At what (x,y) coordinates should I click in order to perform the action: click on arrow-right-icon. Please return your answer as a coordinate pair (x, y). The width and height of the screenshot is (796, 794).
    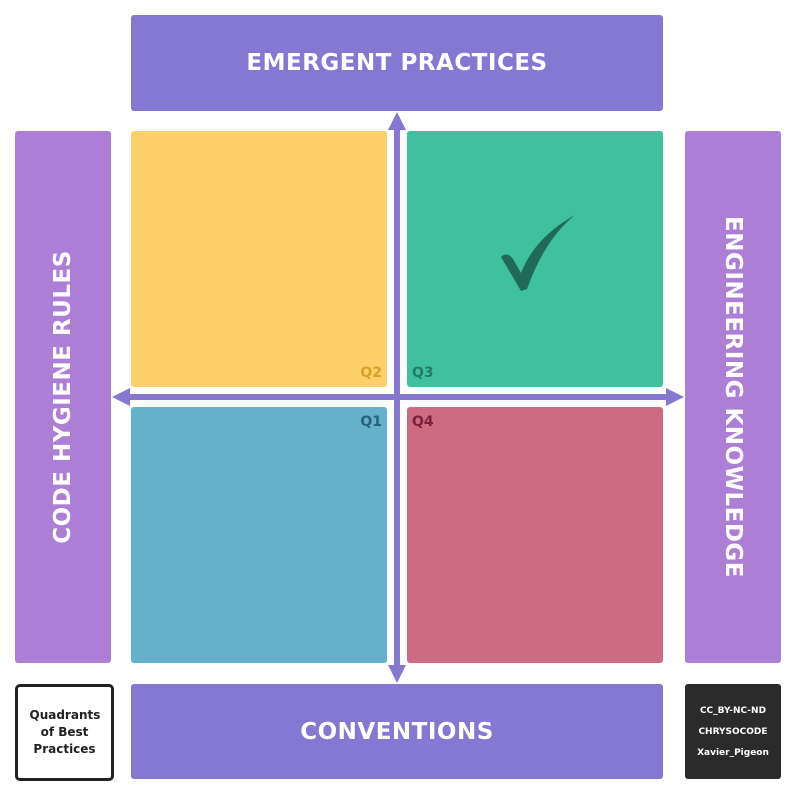
    Looking at the image, I should click on (675, 397).